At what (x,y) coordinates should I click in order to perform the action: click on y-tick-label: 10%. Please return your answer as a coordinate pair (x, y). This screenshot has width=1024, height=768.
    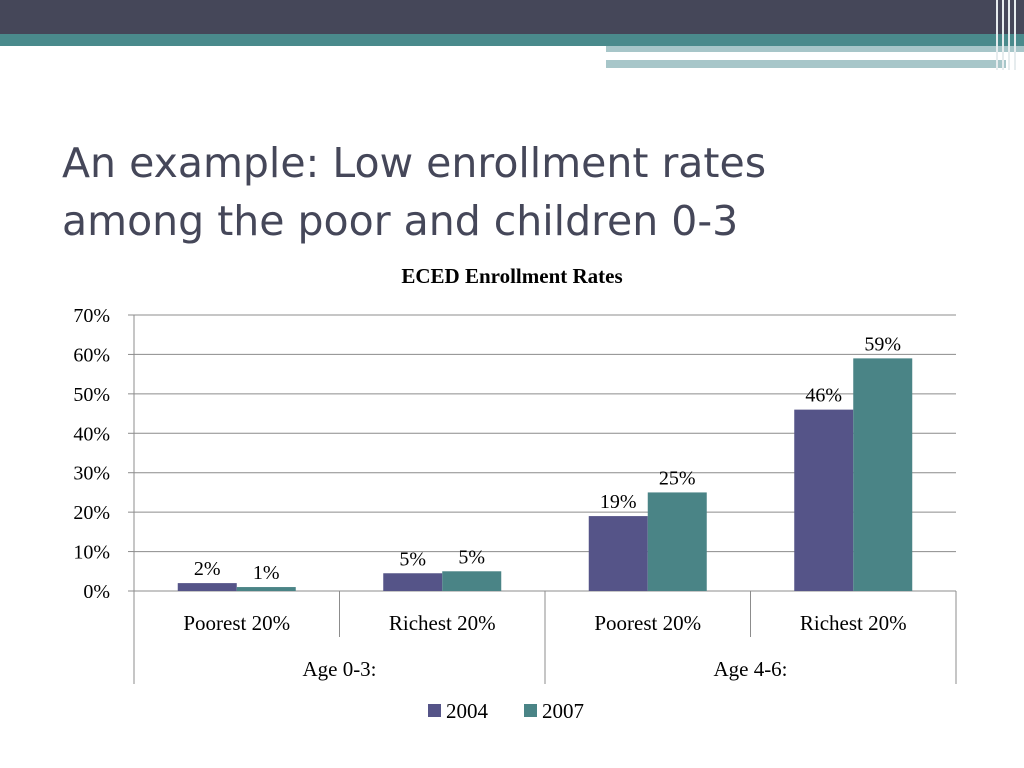
    Looking at the image, I should click on (91, 553).